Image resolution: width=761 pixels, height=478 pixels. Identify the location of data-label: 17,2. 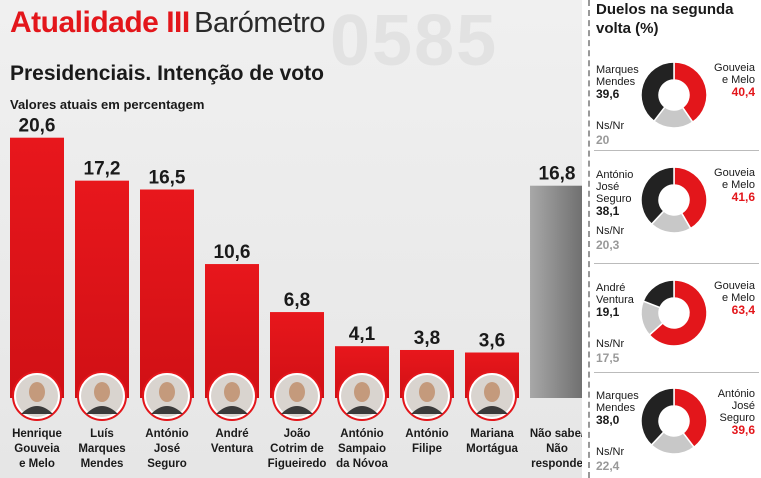
(102, 169).